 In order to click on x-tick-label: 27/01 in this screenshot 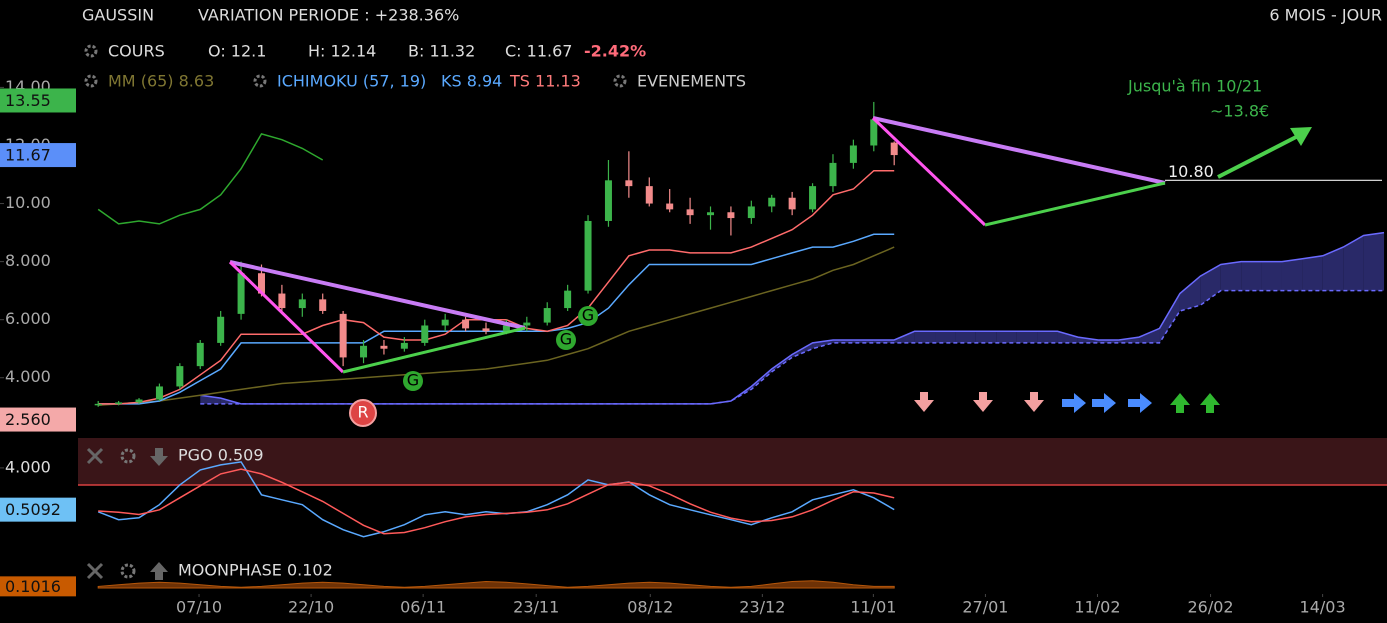, I will do `click(985, 607)`.